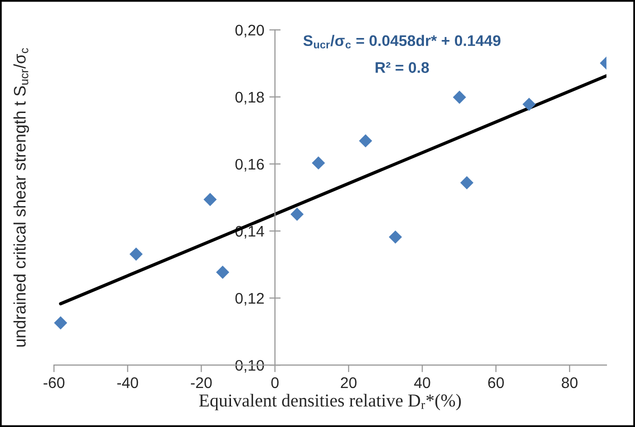  I want to click on x-tick-label: -20, so click(201, 382).